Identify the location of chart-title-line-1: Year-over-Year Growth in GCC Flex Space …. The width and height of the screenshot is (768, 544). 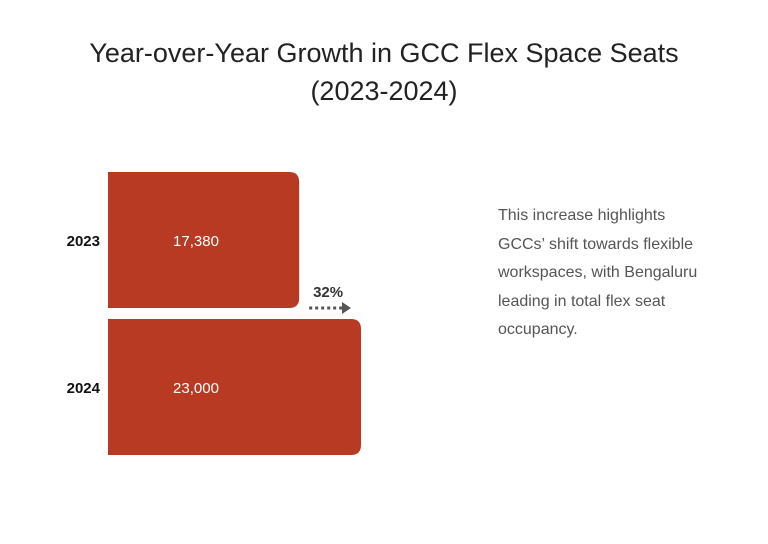
(384, 53).